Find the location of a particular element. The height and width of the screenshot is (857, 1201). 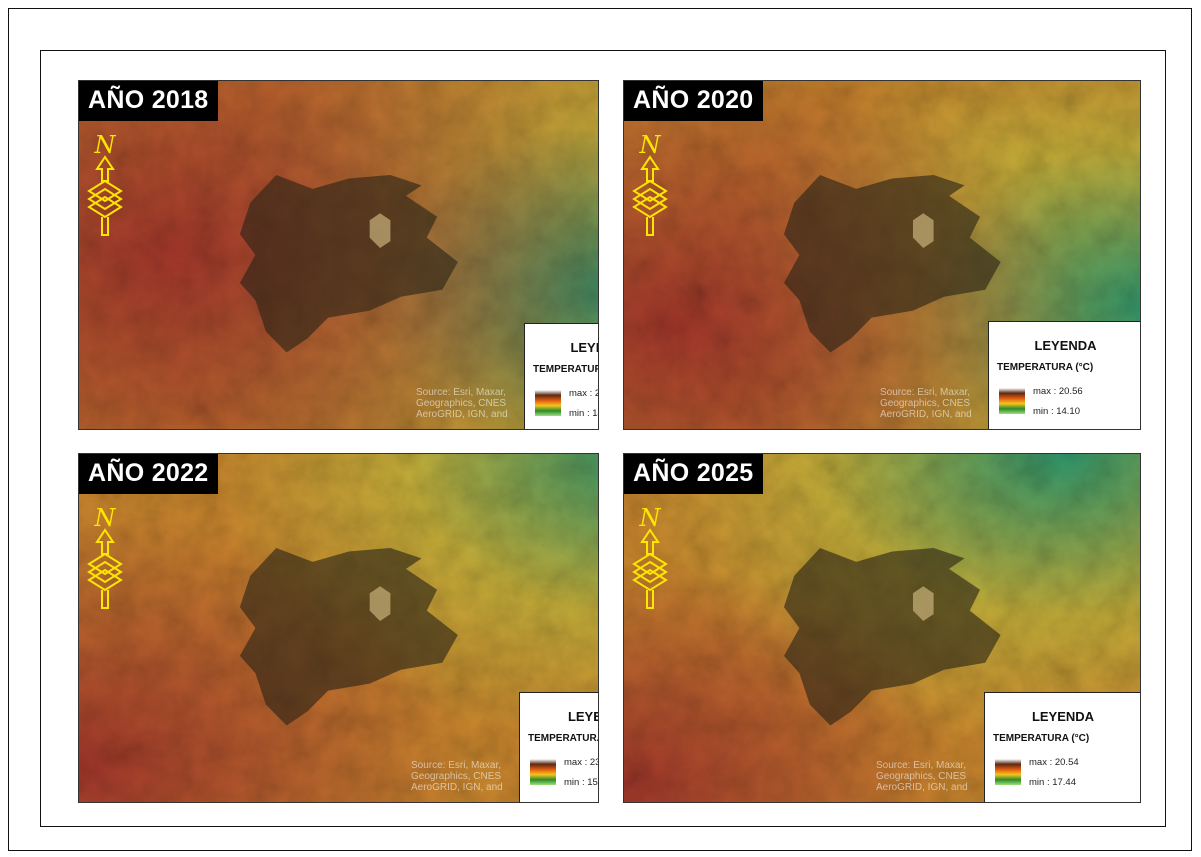

year-label: AÑO 2020 is located at coordinates (693, 101).